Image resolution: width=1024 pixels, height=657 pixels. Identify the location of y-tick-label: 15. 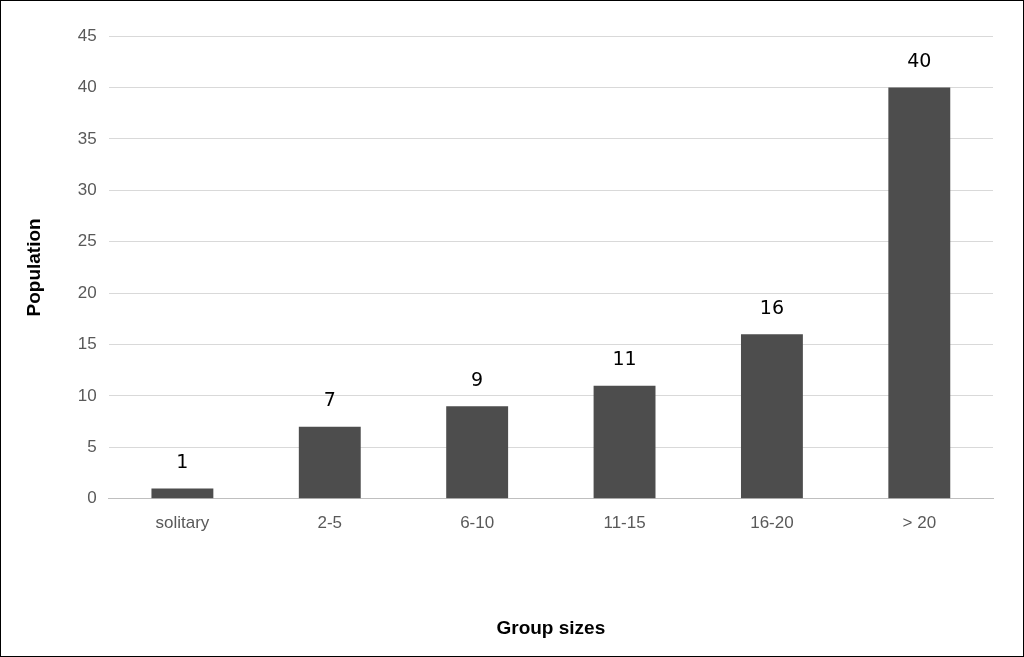
(87, 344).